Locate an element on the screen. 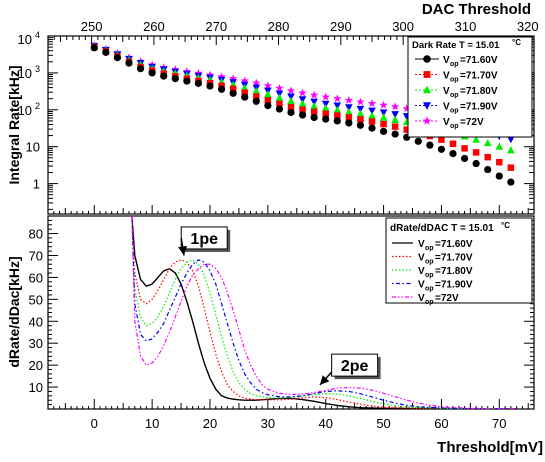 Image resolution: width=545 pixels, height=462 pixels. bottom-legend-title: dRate/dDAC T = 15.01 is located at coordinates (442, 228).